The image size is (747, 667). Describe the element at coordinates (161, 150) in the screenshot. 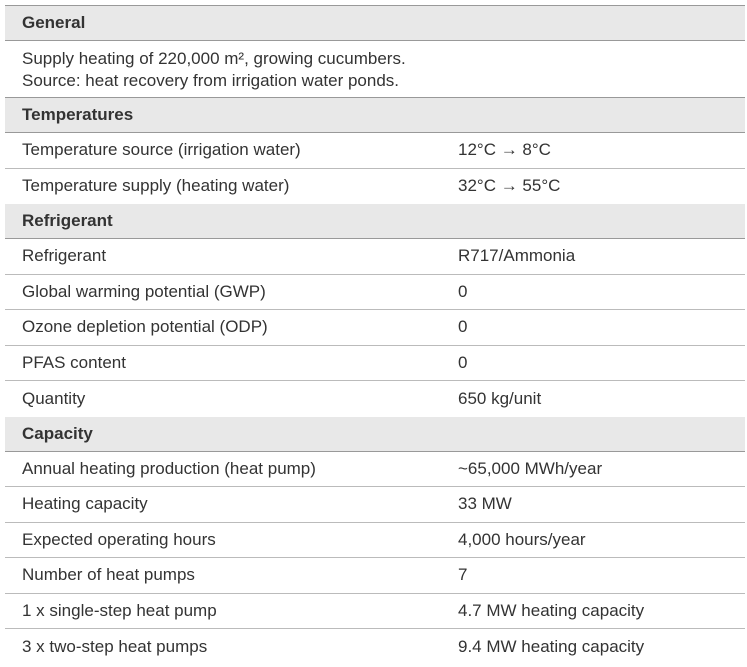

I see `row-label: Temperature source (irrigation water)` at that location.